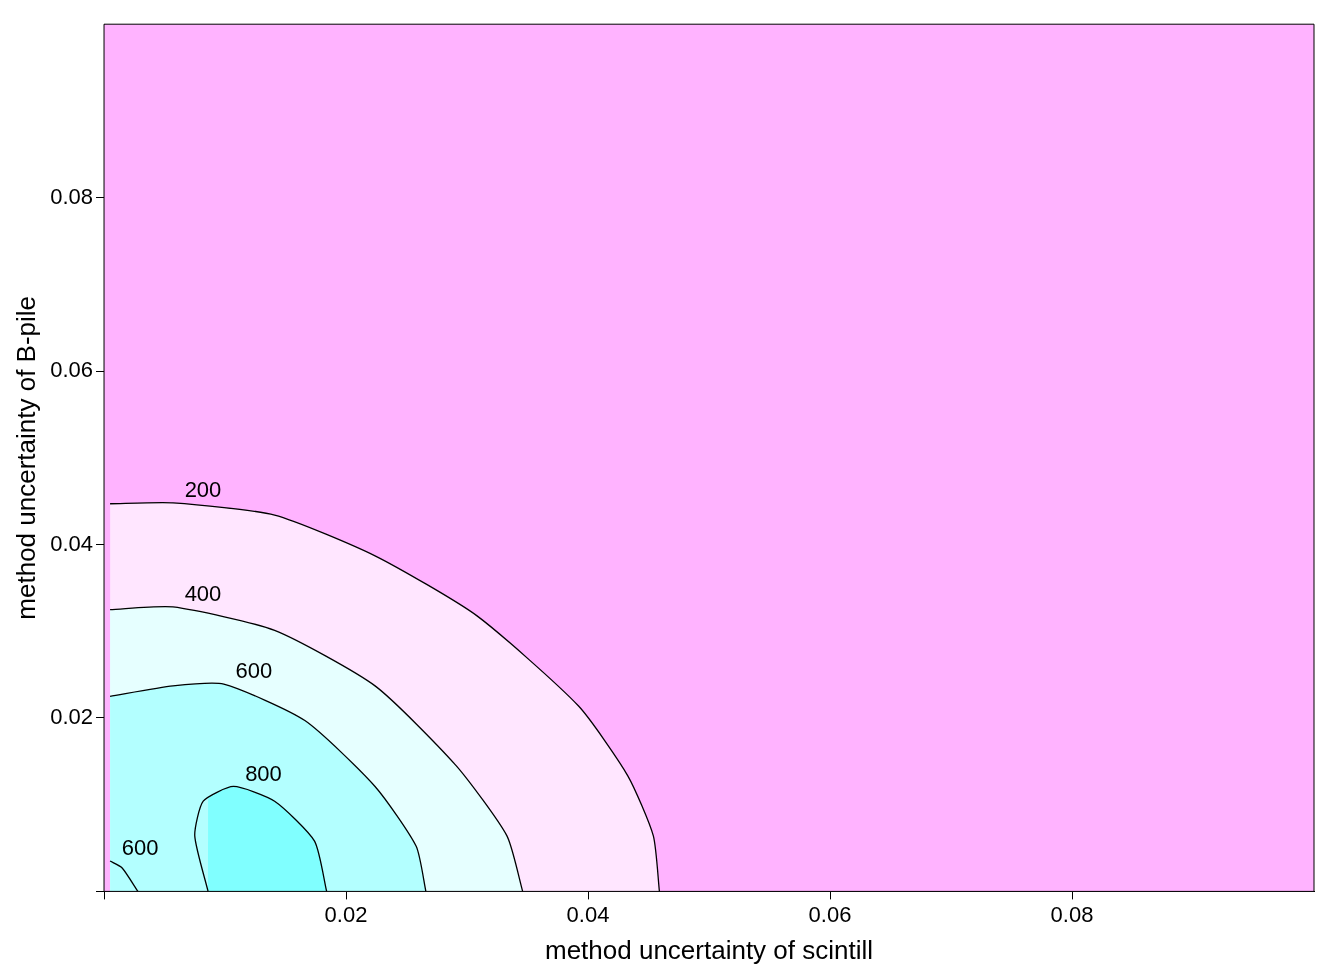  I want to click on x-tick-label: 0.04, so click(588, 914).